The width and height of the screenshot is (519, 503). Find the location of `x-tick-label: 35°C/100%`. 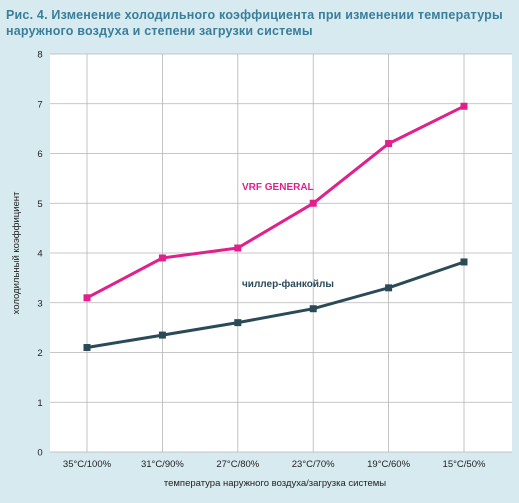

x-tick-label: 35°C/100% is located at coordinates (87, 464).